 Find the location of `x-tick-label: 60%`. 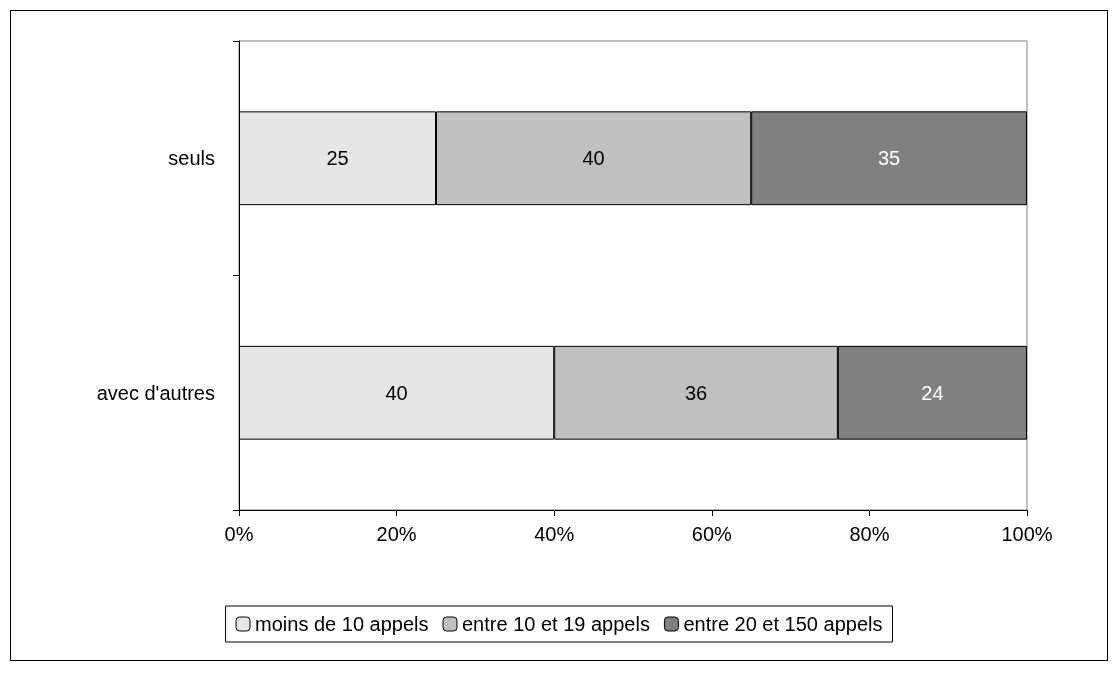

x-tick-label: 60% is located at coordinates (712, 534).